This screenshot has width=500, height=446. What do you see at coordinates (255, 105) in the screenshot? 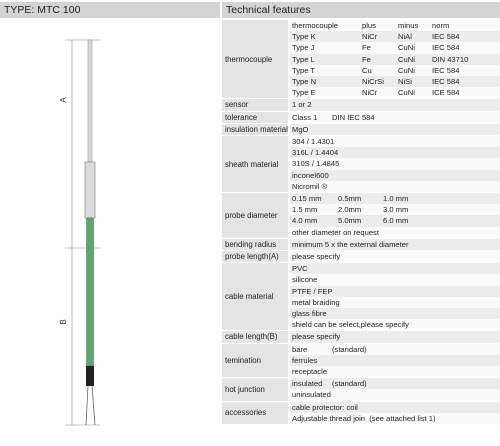
I see `row-label: sensor` at bounding box center [255, 105].